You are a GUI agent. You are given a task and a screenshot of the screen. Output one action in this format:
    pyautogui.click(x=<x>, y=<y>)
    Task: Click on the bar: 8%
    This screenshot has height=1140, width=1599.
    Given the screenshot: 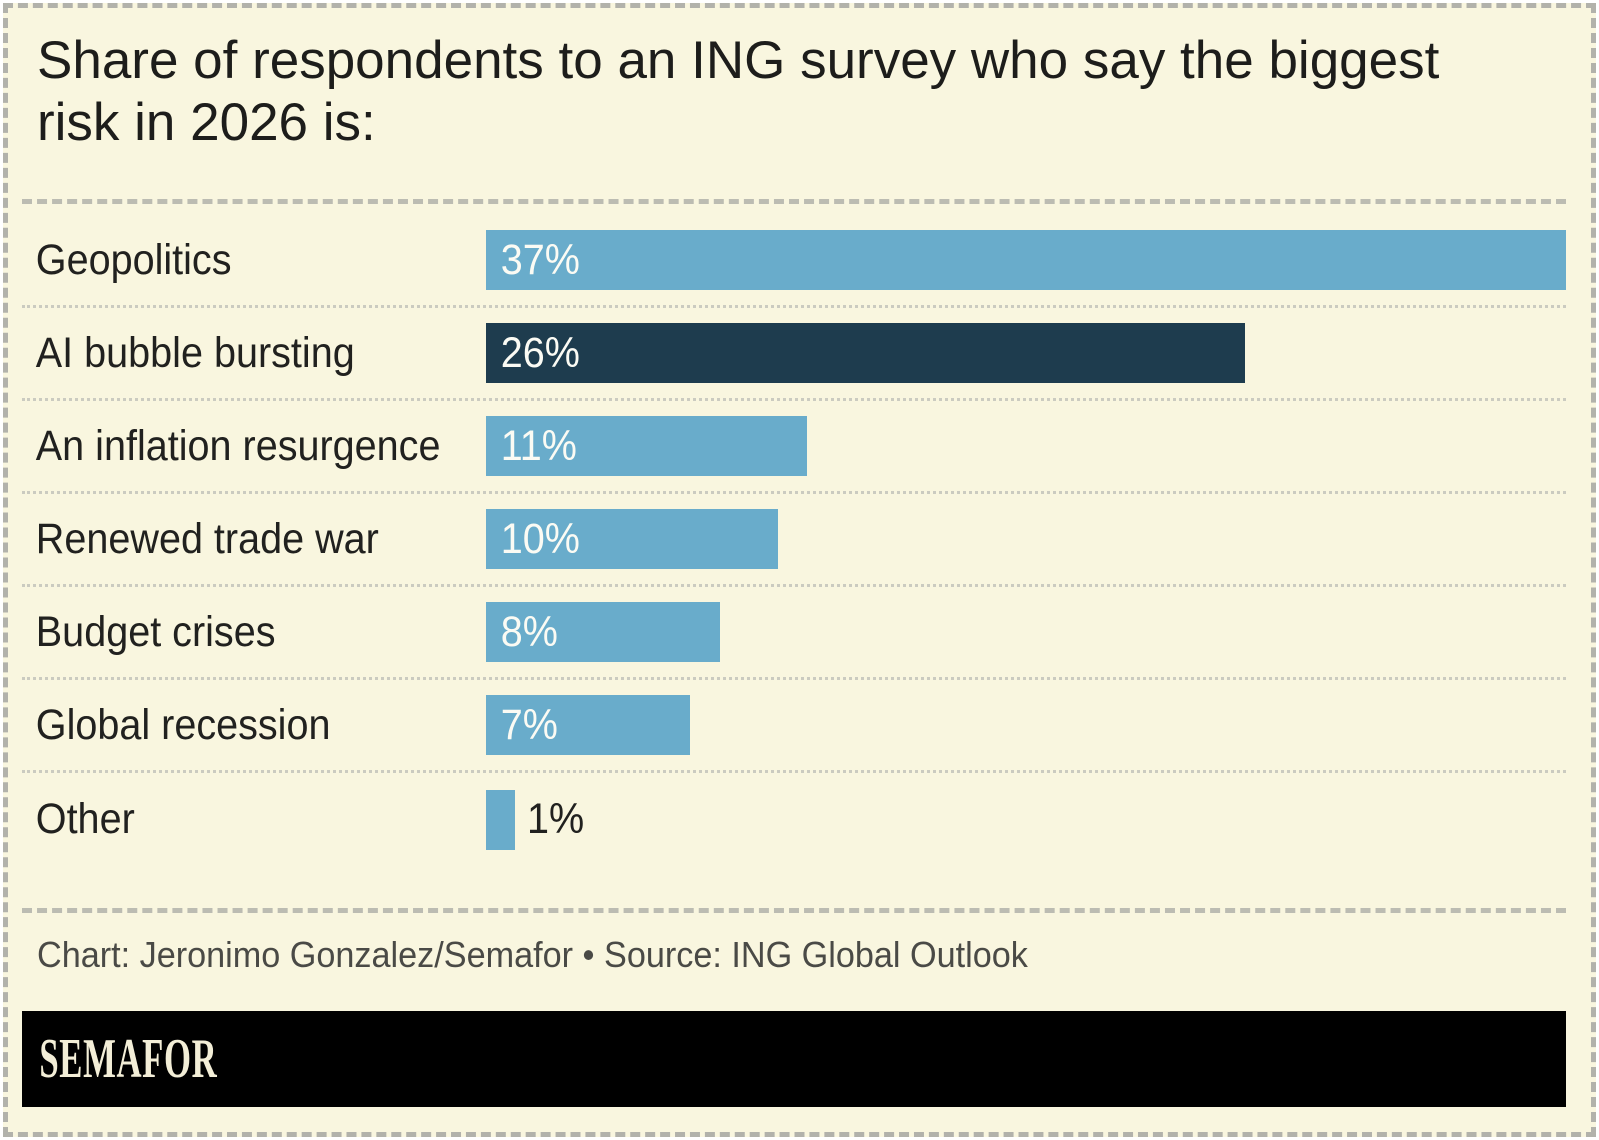 What is the action you would take?
    pyautogui.click(x=603, y=632)
    